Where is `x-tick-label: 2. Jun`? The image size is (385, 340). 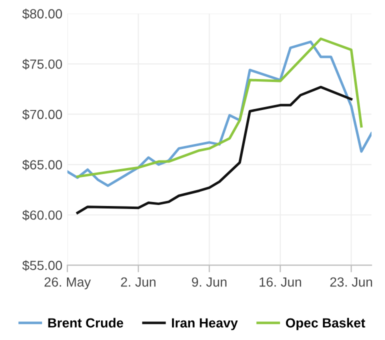 x-tick-label: 2. Jun is located at coordinates (138, 282).